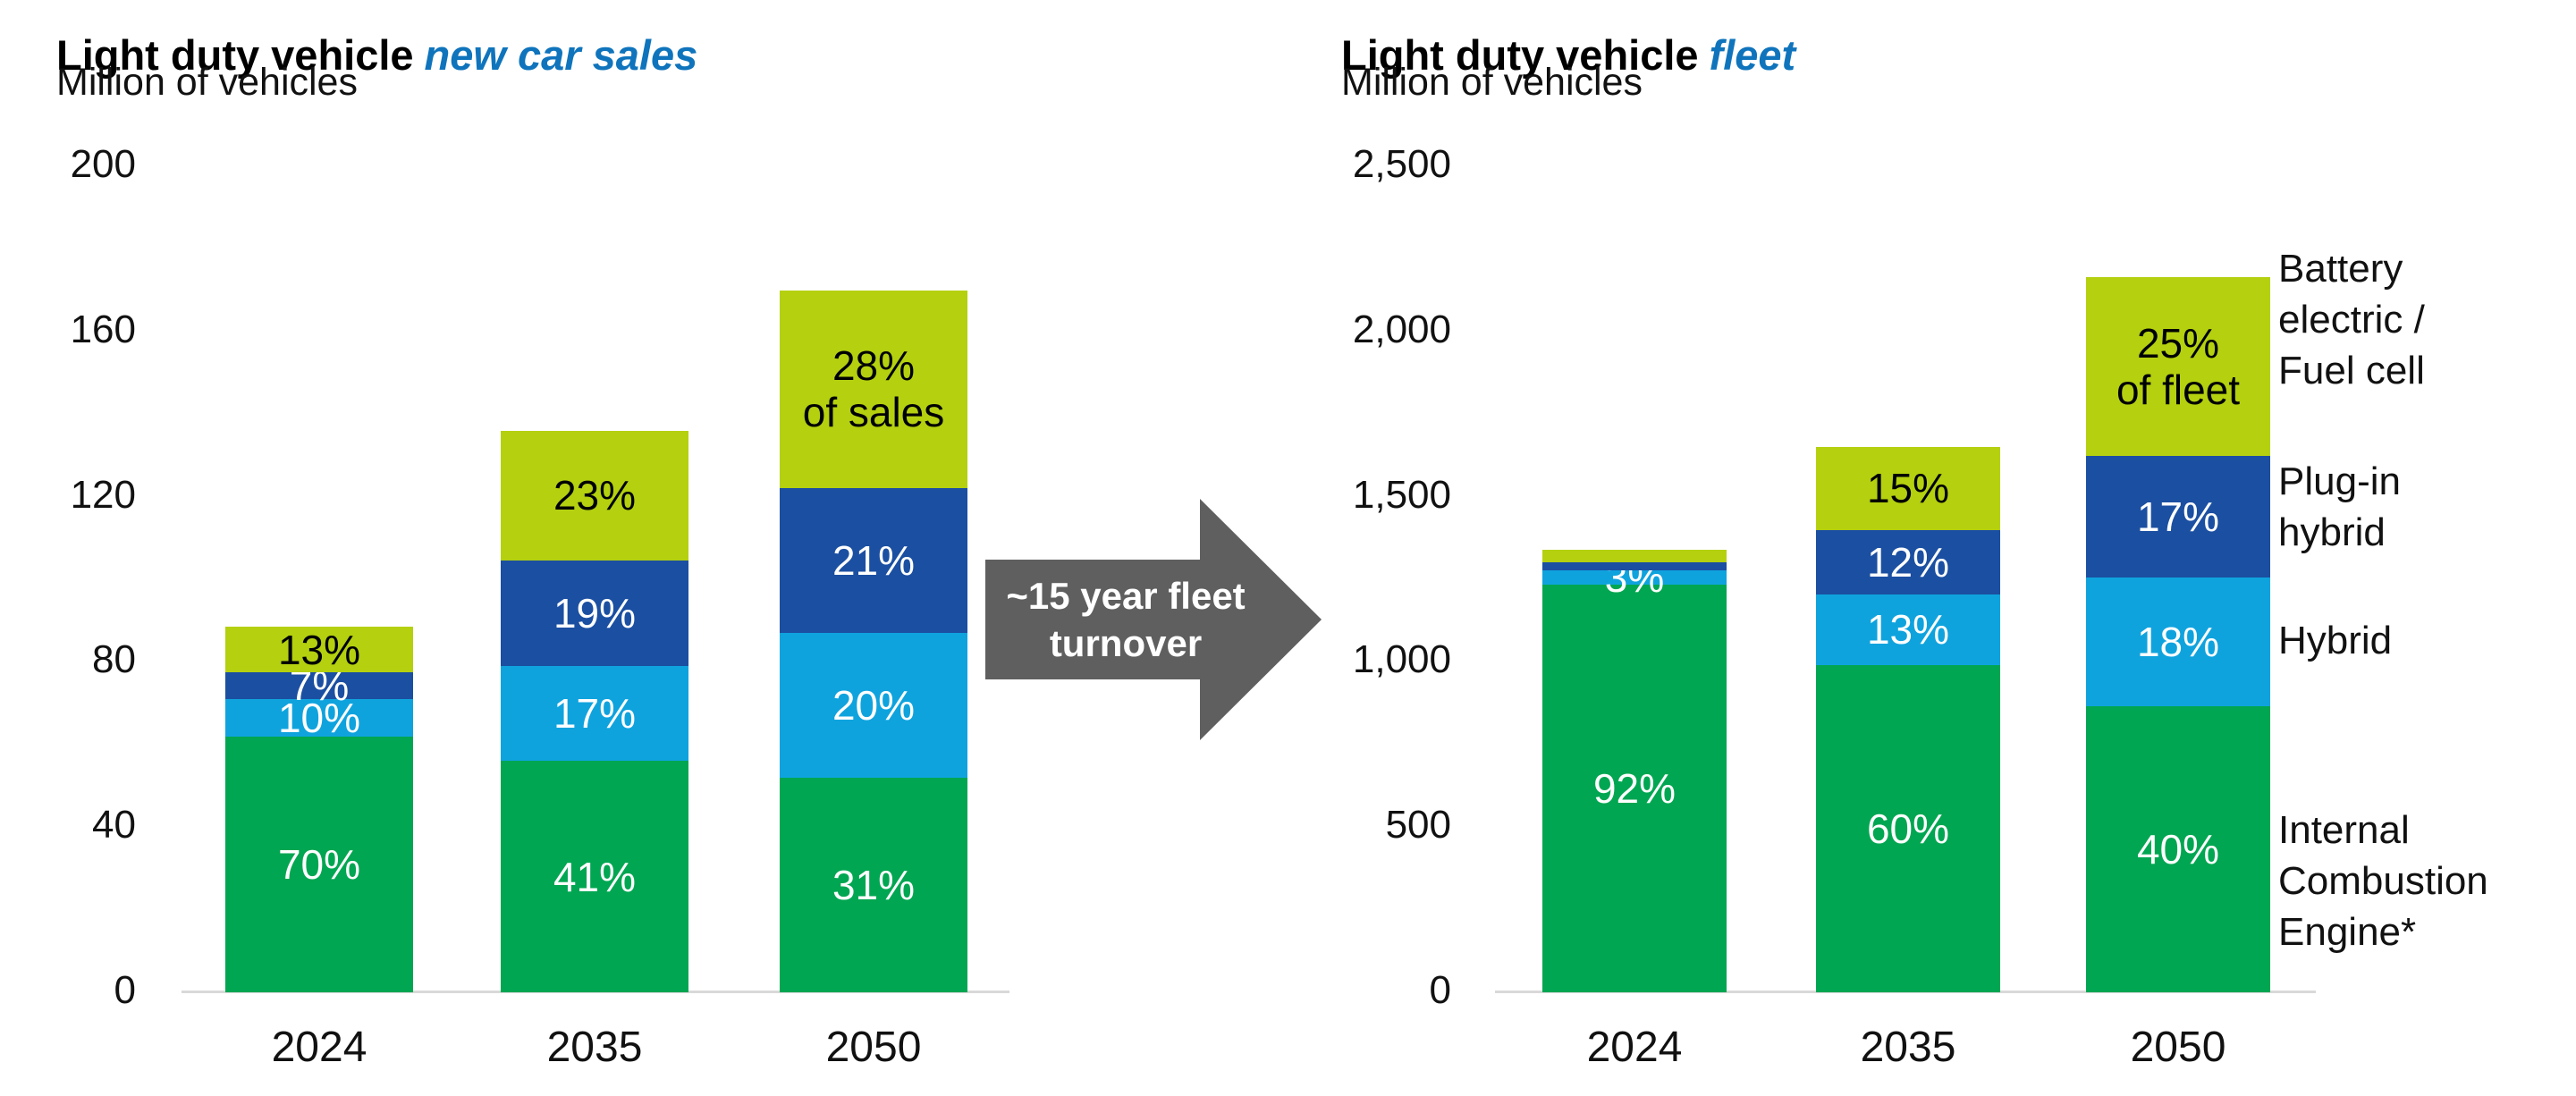  Describe the element at coordinates (1401, 494) in the screenshot. I see `fleet-y-tick-1,500: 1,500` at that location.